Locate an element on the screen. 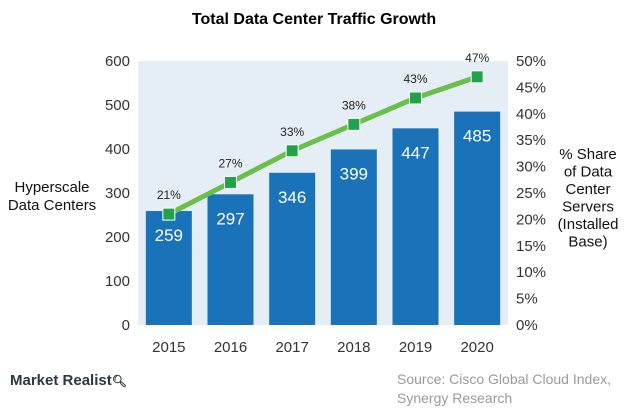 The width and height of the screenshot is (629, 417). y-left-tick-label: 600 is located at coordinates (117, 61).